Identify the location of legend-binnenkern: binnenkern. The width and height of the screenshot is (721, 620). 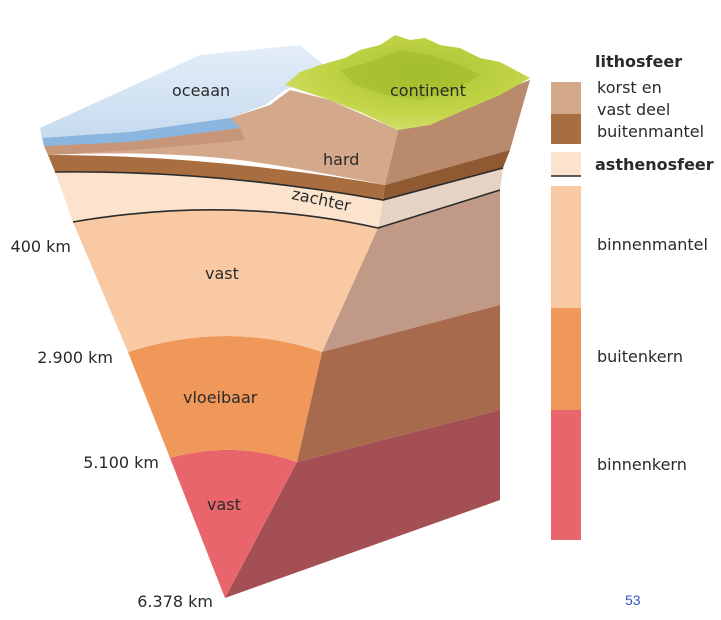
(642, 464).